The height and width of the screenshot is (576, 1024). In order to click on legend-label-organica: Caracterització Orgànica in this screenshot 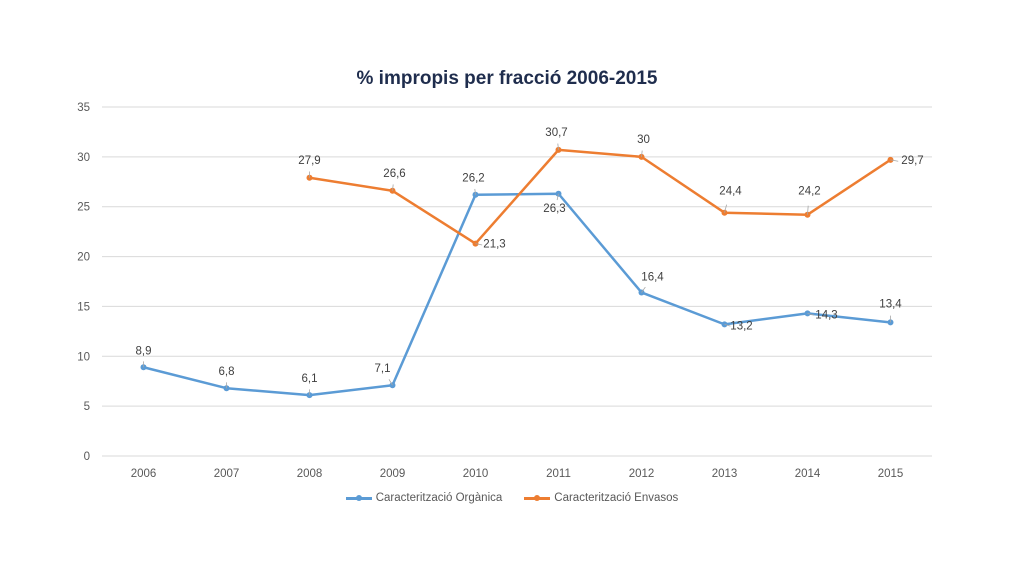, I will do `click(439, 498)`.